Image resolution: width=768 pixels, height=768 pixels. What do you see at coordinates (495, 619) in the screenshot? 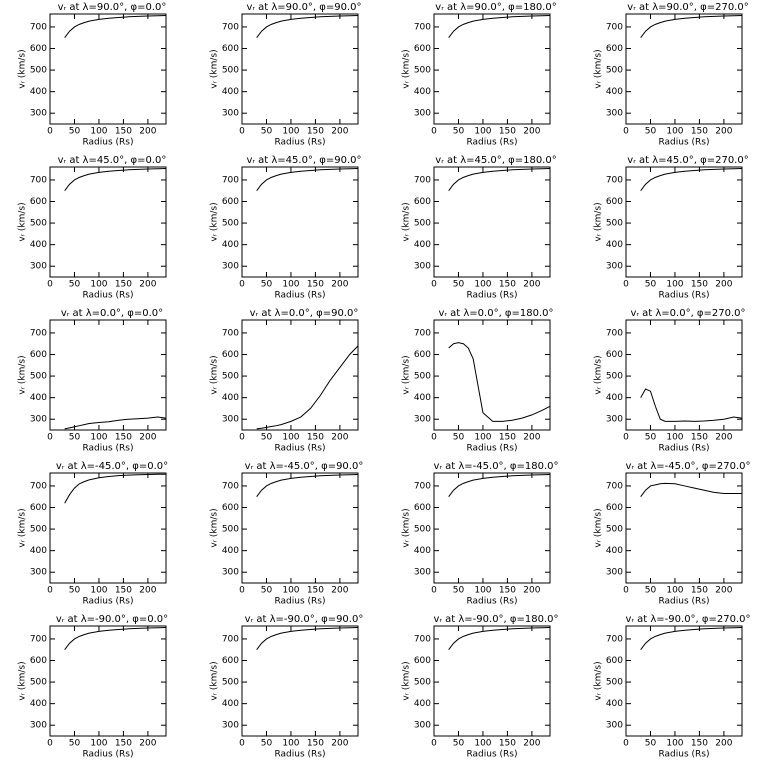
I see `chart-title: vᵣ at λ=-90.0°, φ=180.0°` at bounding box center [495, 619].